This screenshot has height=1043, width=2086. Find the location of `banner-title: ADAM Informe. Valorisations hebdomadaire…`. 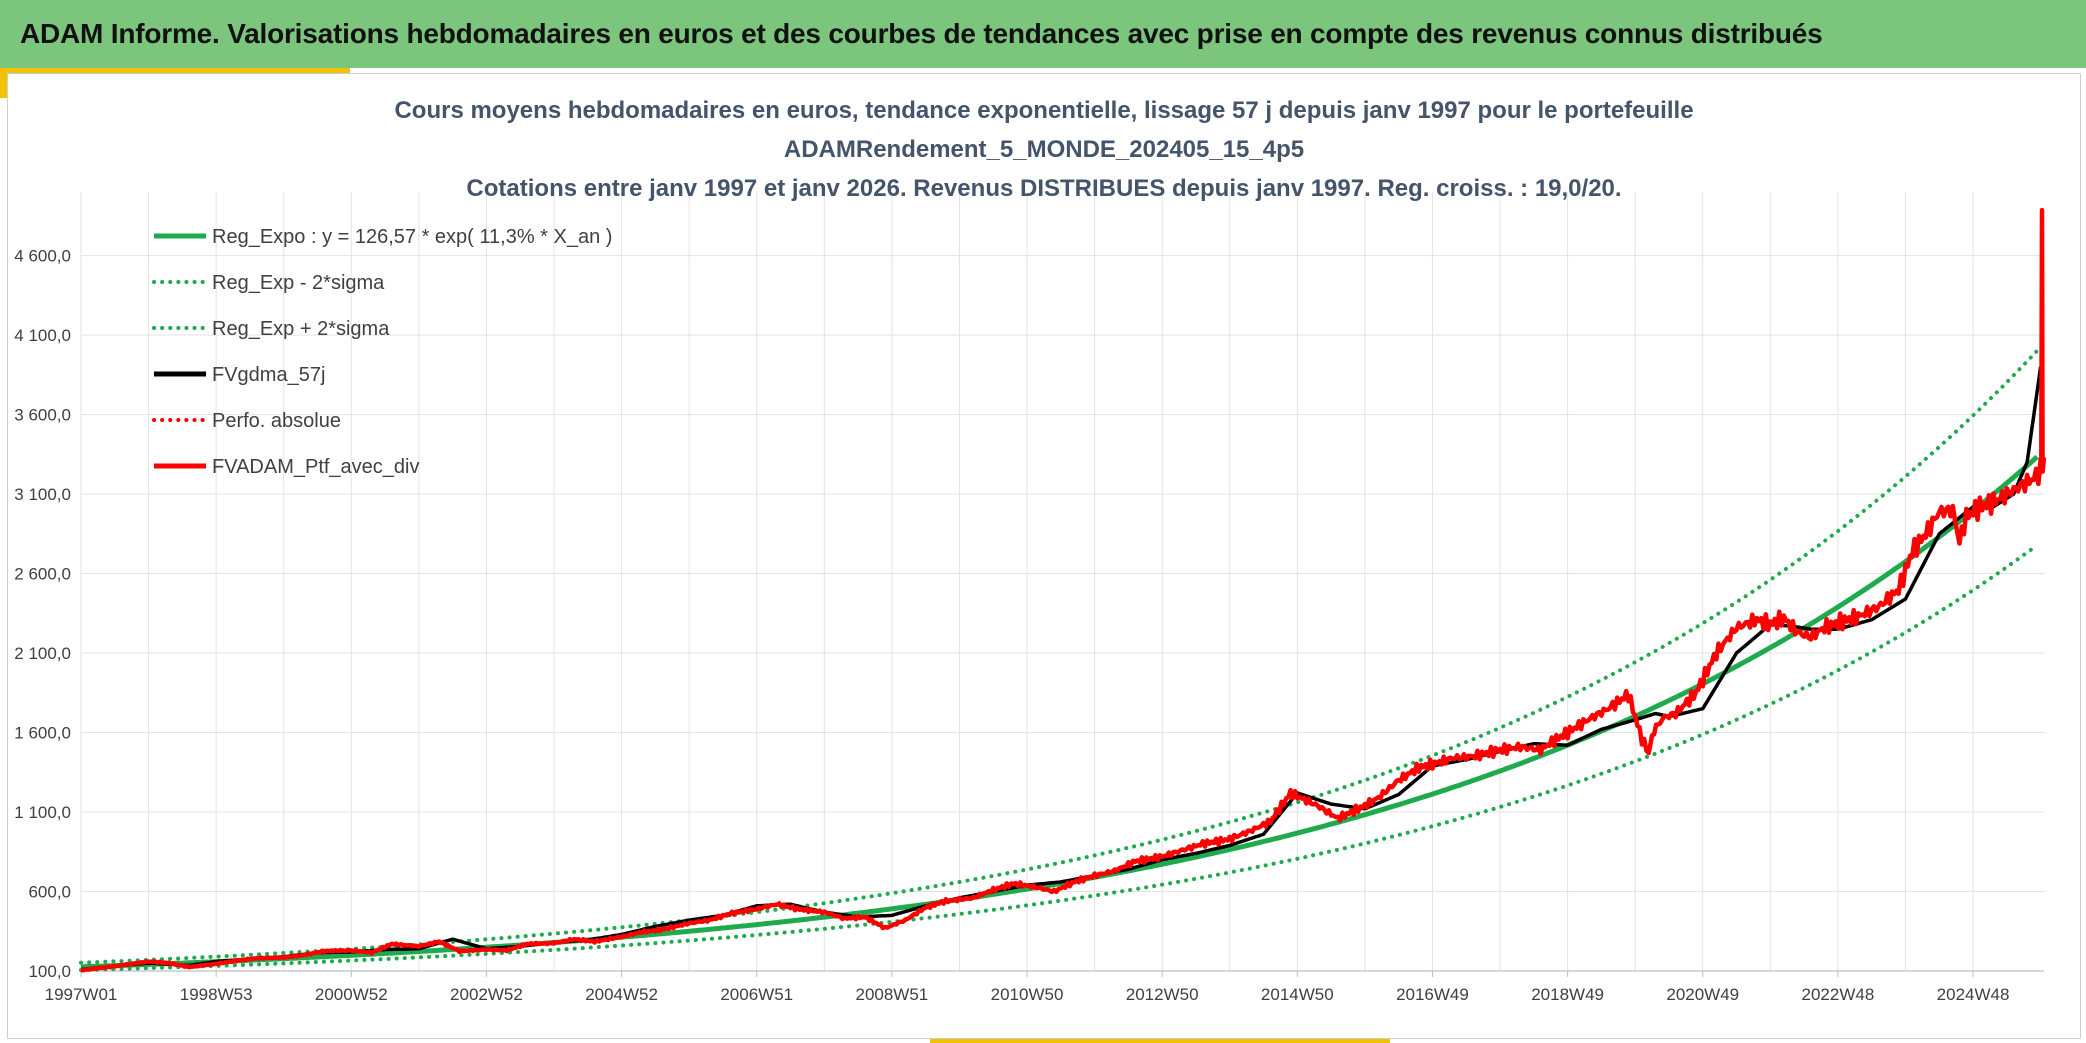

banner-title: ADAM Informe. Valorisations hebdomadaire… is located at coordinates (921, 33).